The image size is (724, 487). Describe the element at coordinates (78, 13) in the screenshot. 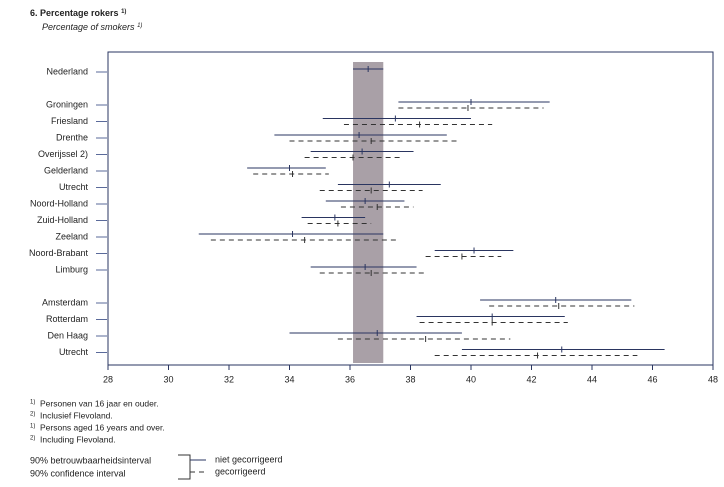

I see `chart-title: 6. Percentage rokers 1)` at that location.